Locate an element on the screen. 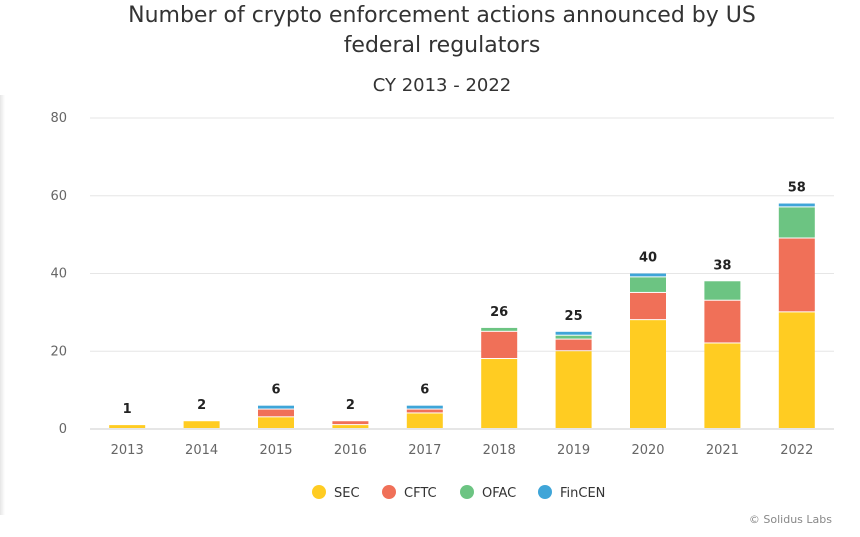 This screenshot has height=537, width=860. legend-item-cftc: CFTC is located at coordinates (409, 493).